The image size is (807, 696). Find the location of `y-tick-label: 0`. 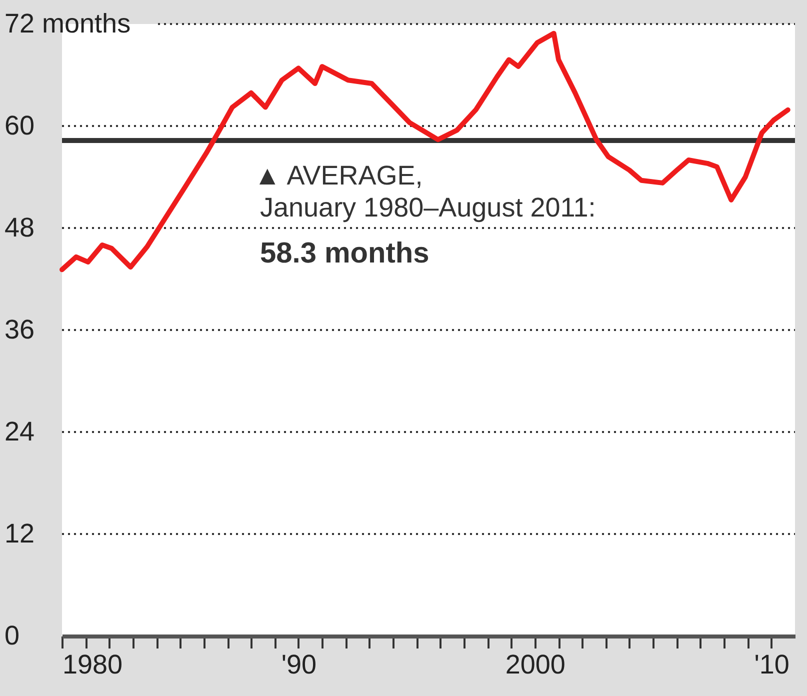

y-tick-label: 0 is located at coordinates (12, 635).